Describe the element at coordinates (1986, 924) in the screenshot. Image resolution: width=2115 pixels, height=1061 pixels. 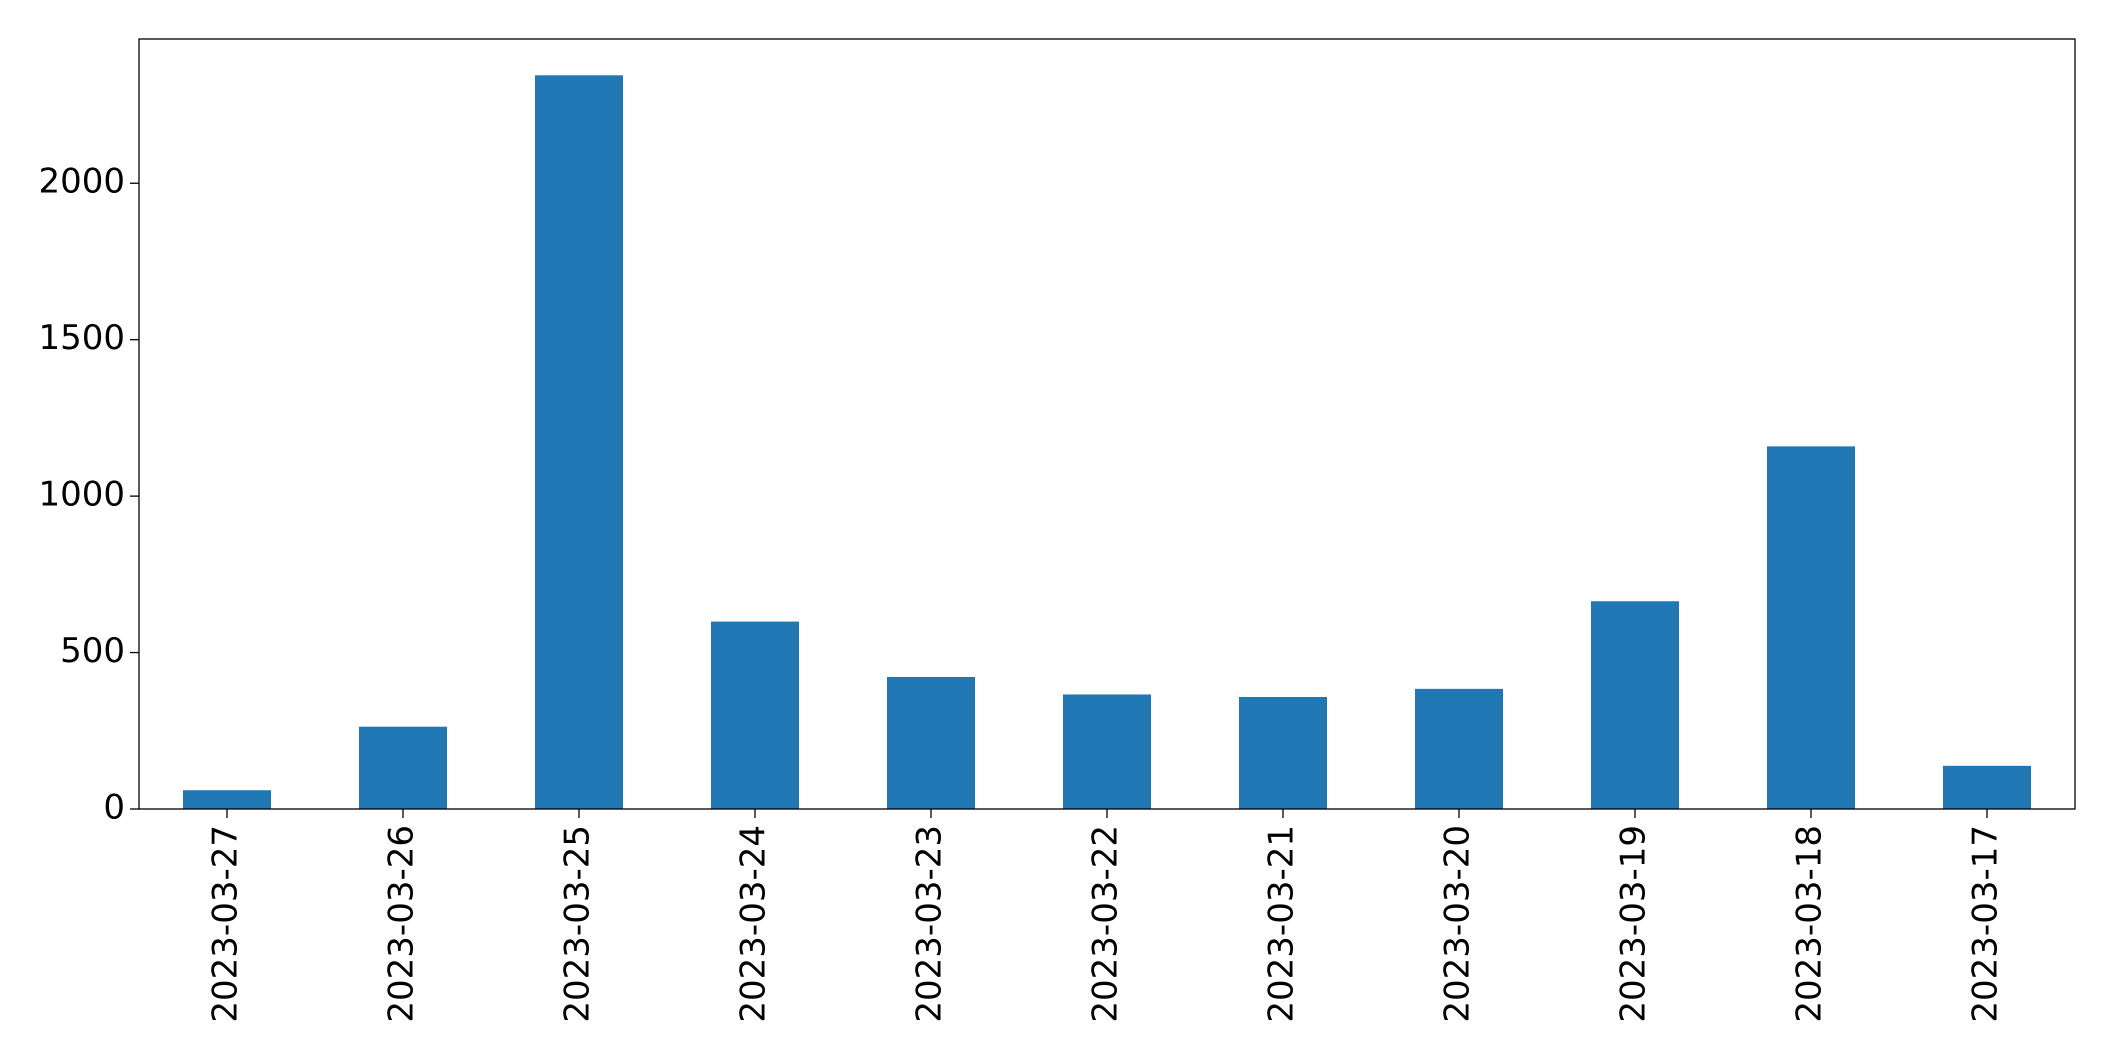
I see `x-tick-label: 2023-03-17` at that location.